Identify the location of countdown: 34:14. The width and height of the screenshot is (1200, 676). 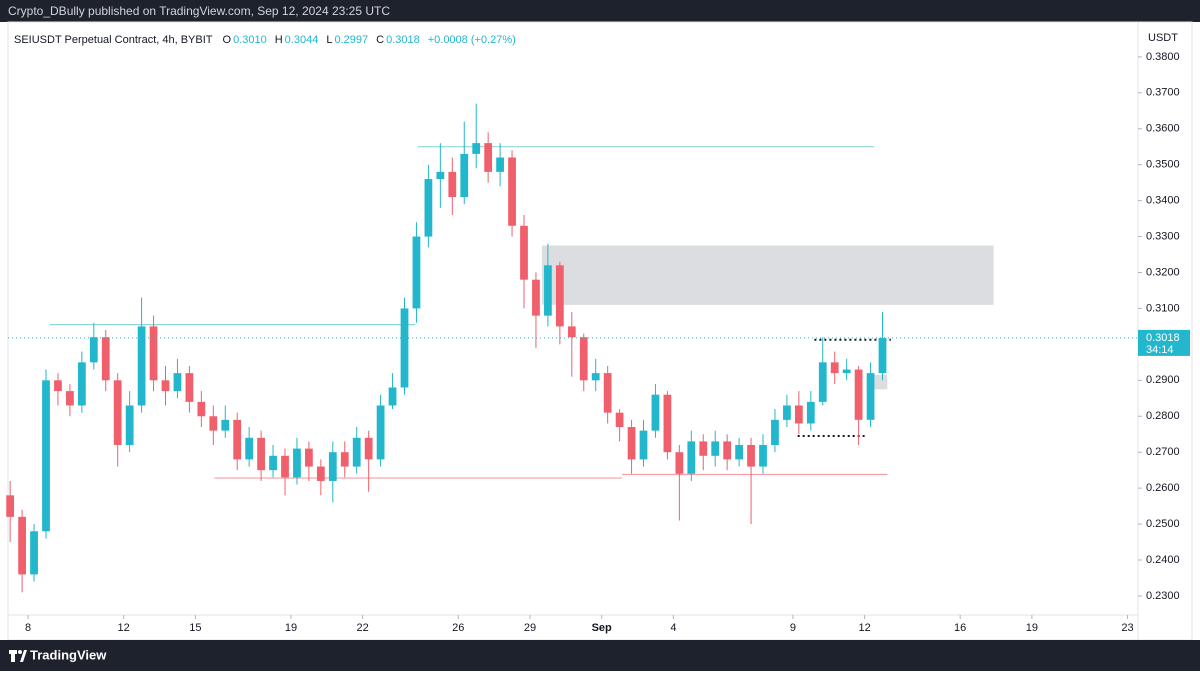
(1160, 350).